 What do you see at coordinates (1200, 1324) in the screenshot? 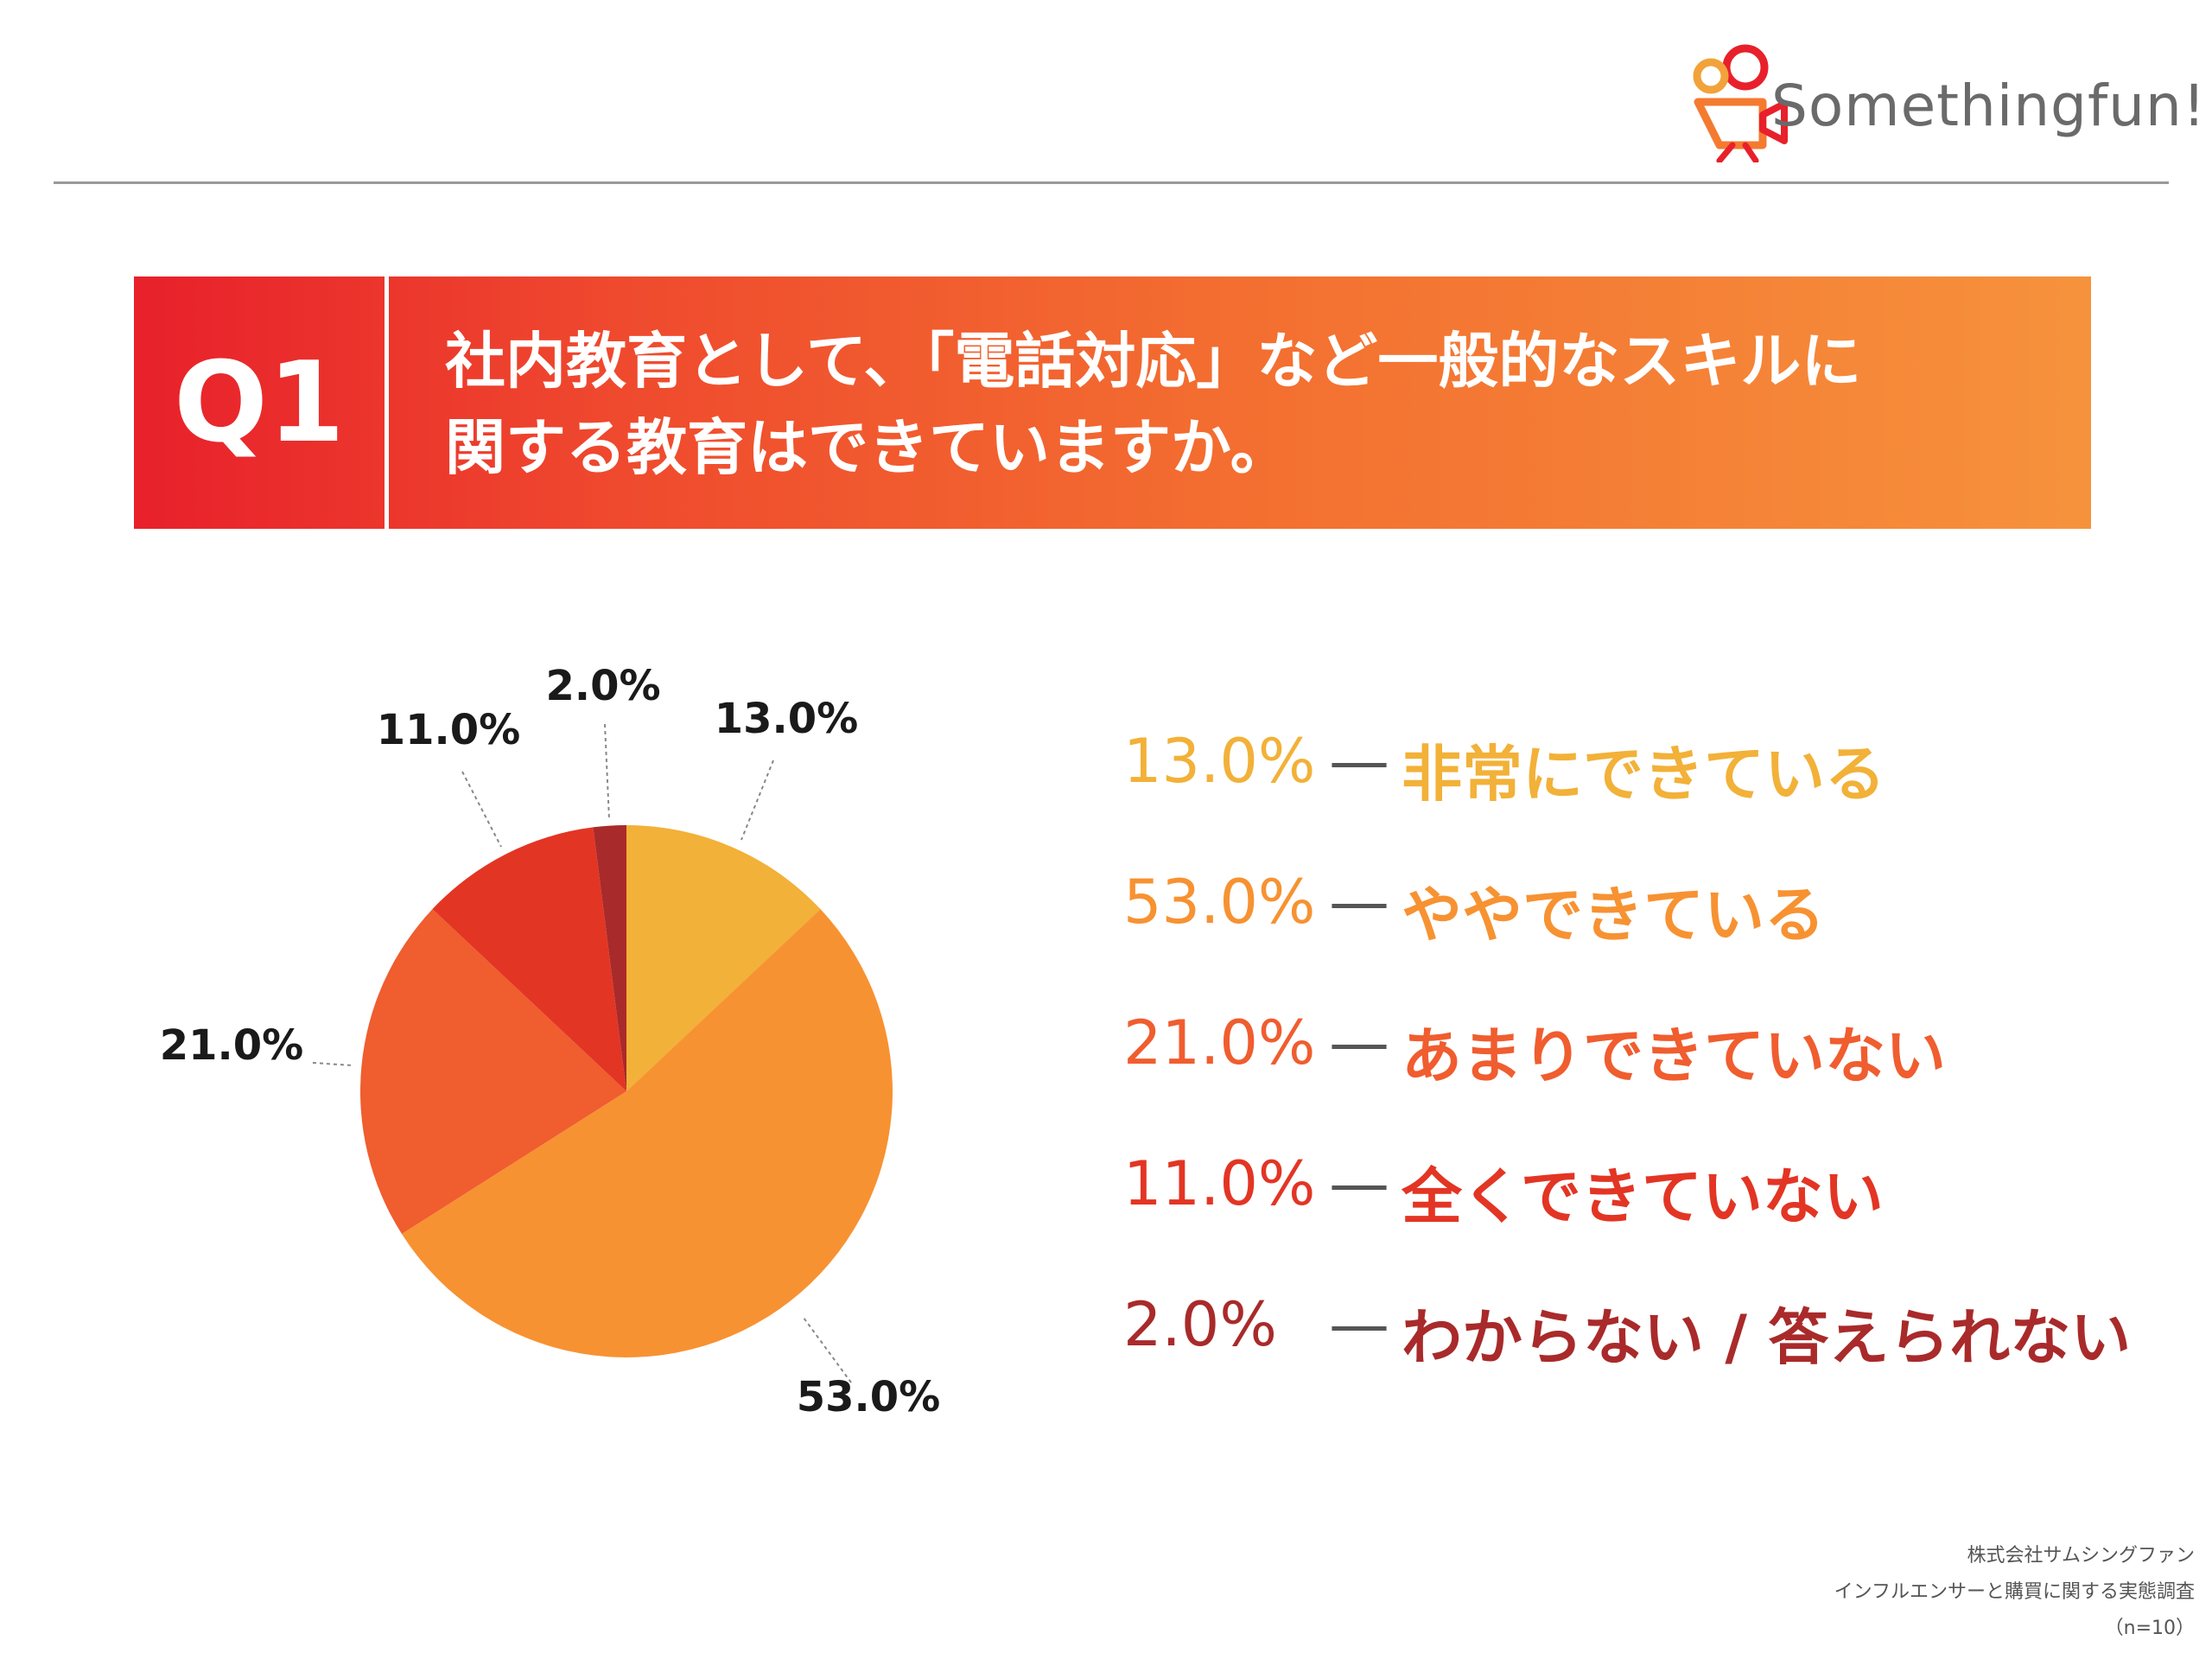
I see `legend-percent: 2.0%` at bounding box center [1200, 1324].